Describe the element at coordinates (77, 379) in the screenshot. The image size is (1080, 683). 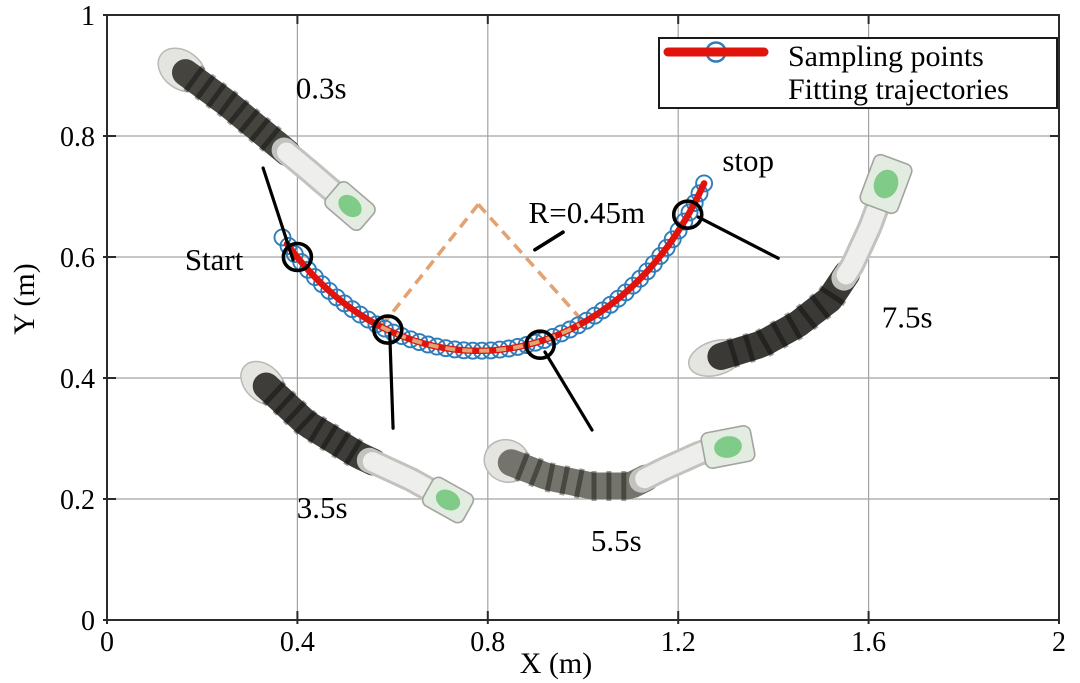
I see `y-tick-label: 0.4` at that location.